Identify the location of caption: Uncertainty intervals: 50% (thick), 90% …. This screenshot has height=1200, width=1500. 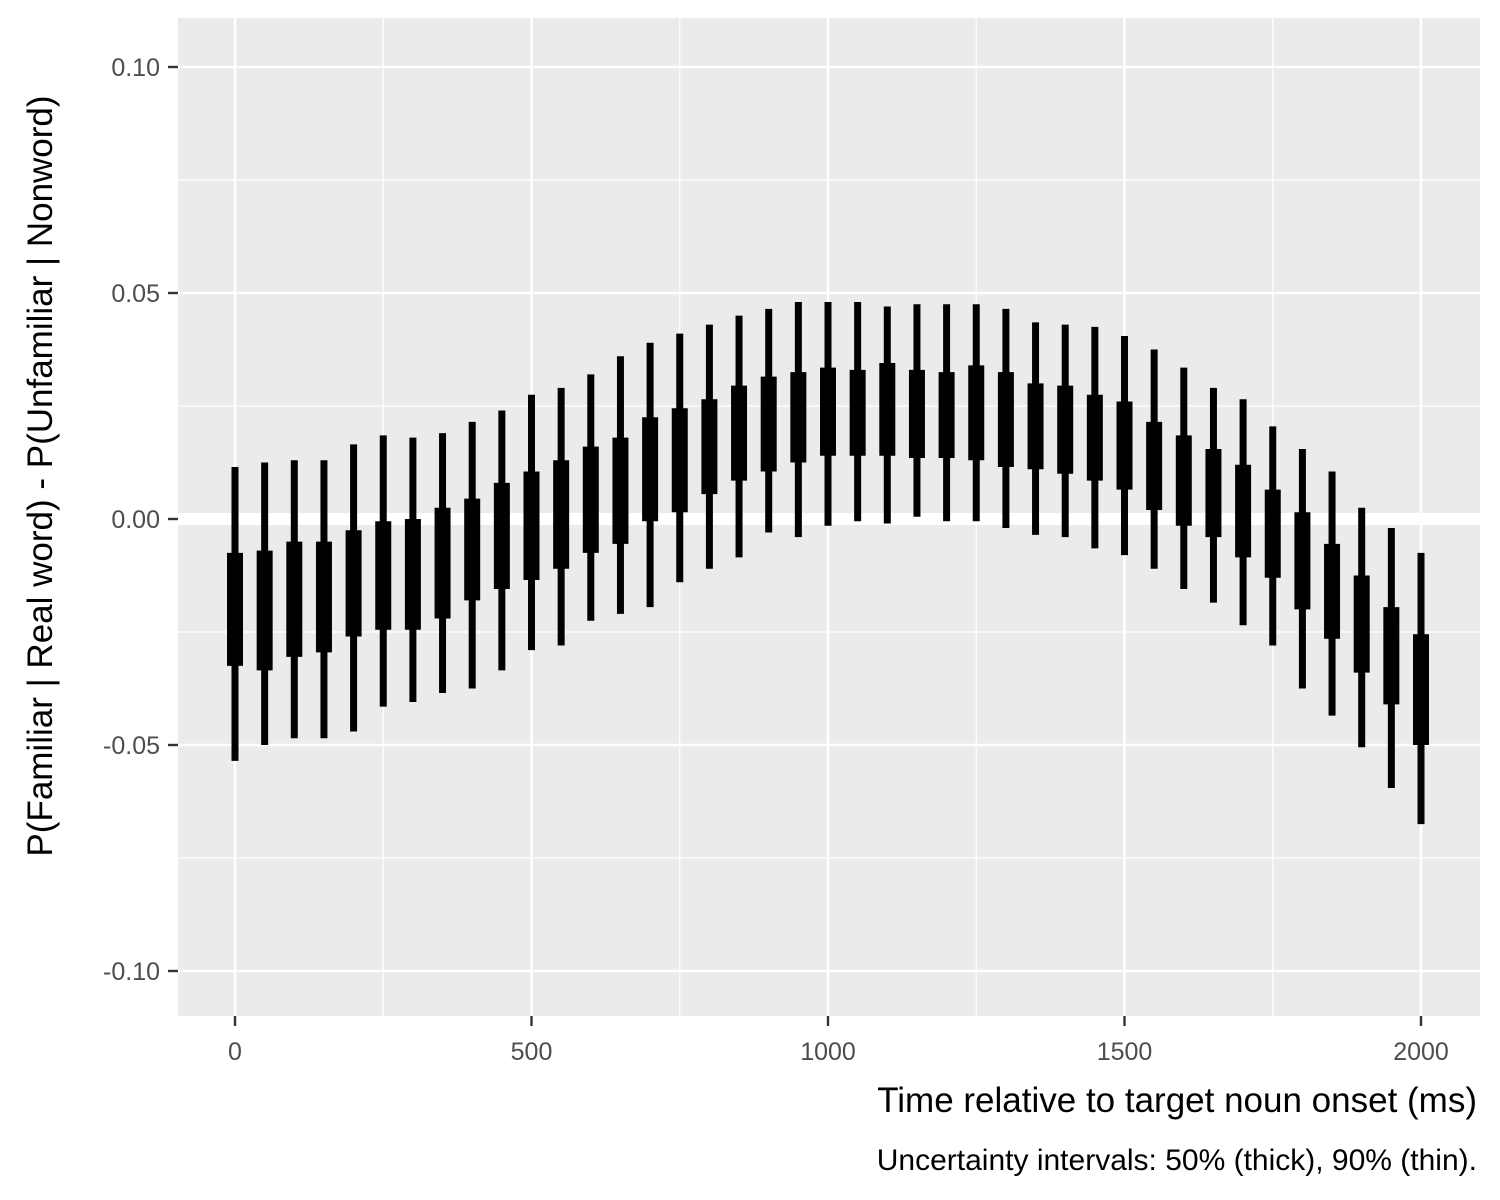
(1177, 1160).